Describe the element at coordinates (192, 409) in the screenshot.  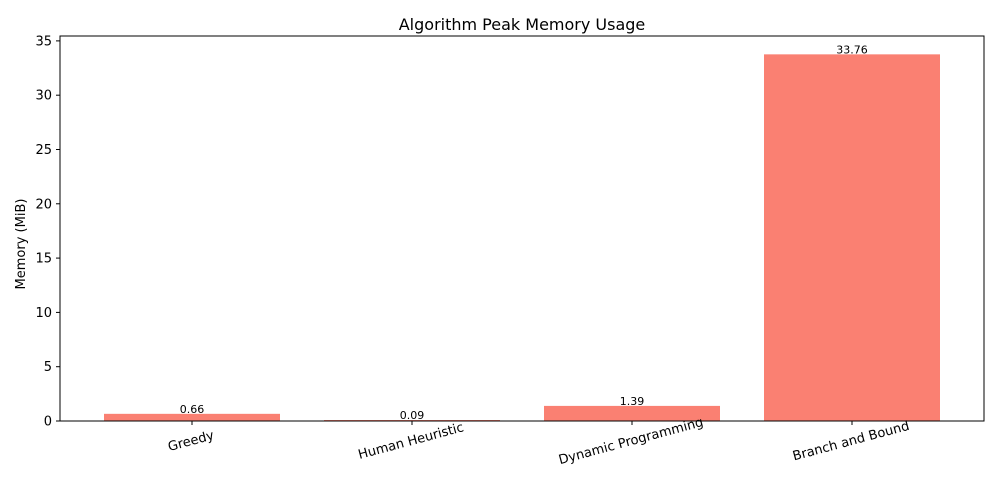
I see `bar-value-label: 0.66` at that location.